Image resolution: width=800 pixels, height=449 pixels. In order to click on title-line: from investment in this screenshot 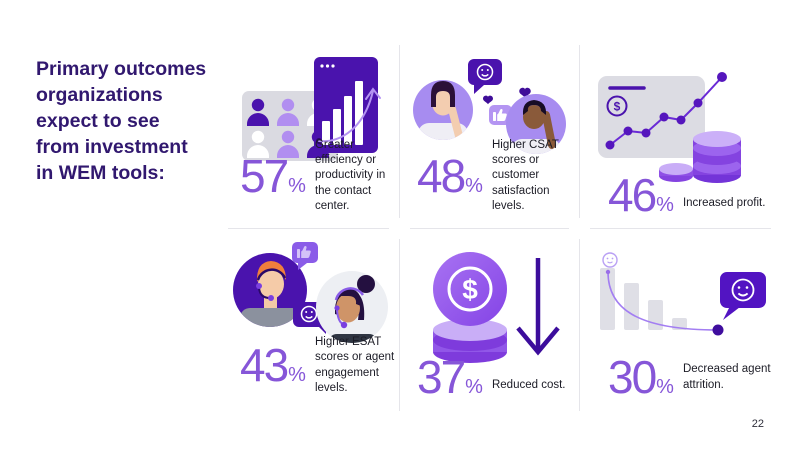, I will do `click(112, 147)`.